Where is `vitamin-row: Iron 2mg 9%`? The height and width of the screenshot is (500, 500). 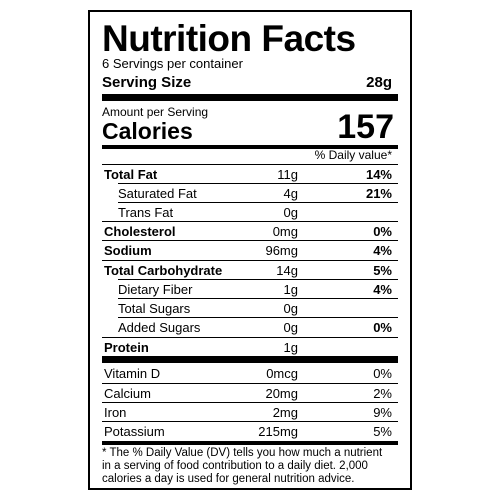
vitamin-row: Iron 2mg 9% is located at coordinates (250, 412).